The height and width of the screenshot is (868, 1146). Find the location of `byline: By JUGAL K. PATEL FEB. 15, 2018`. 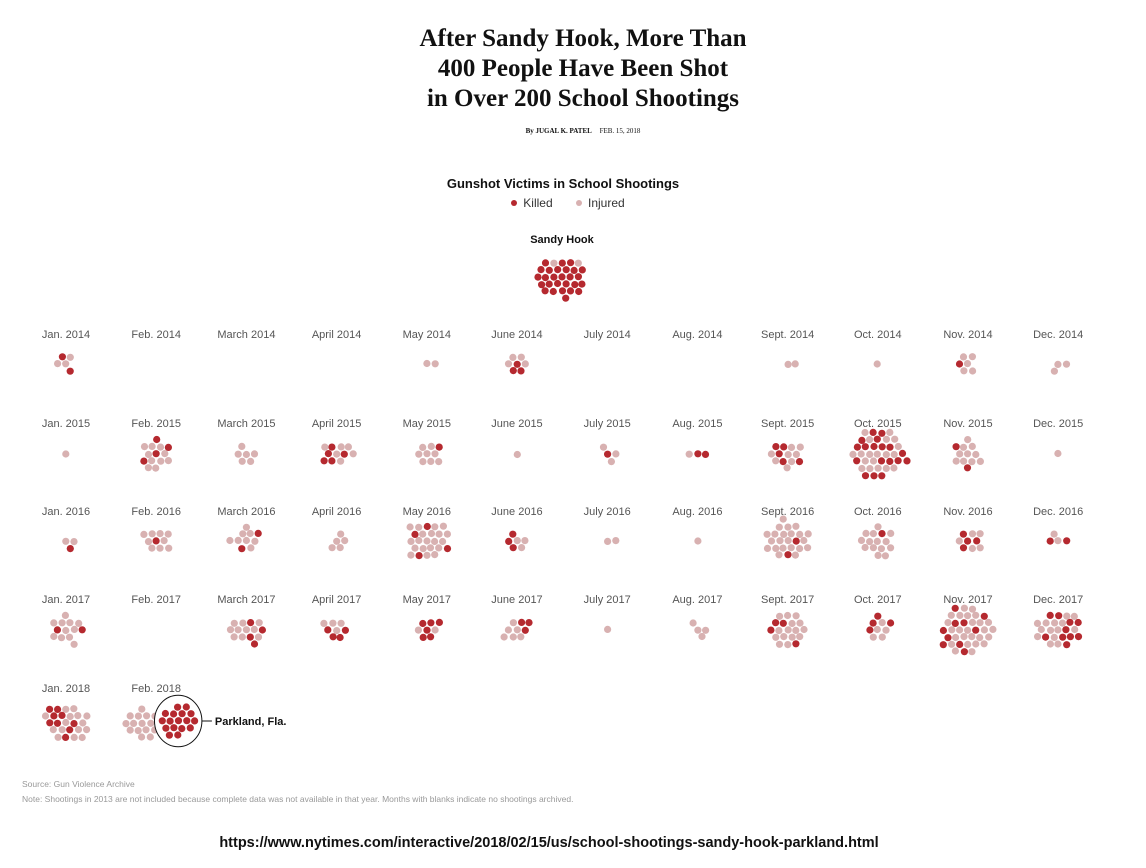

byline: By JUGAL K. PATEL FEB. 15, 2018 is located at coordinates (573, 131).